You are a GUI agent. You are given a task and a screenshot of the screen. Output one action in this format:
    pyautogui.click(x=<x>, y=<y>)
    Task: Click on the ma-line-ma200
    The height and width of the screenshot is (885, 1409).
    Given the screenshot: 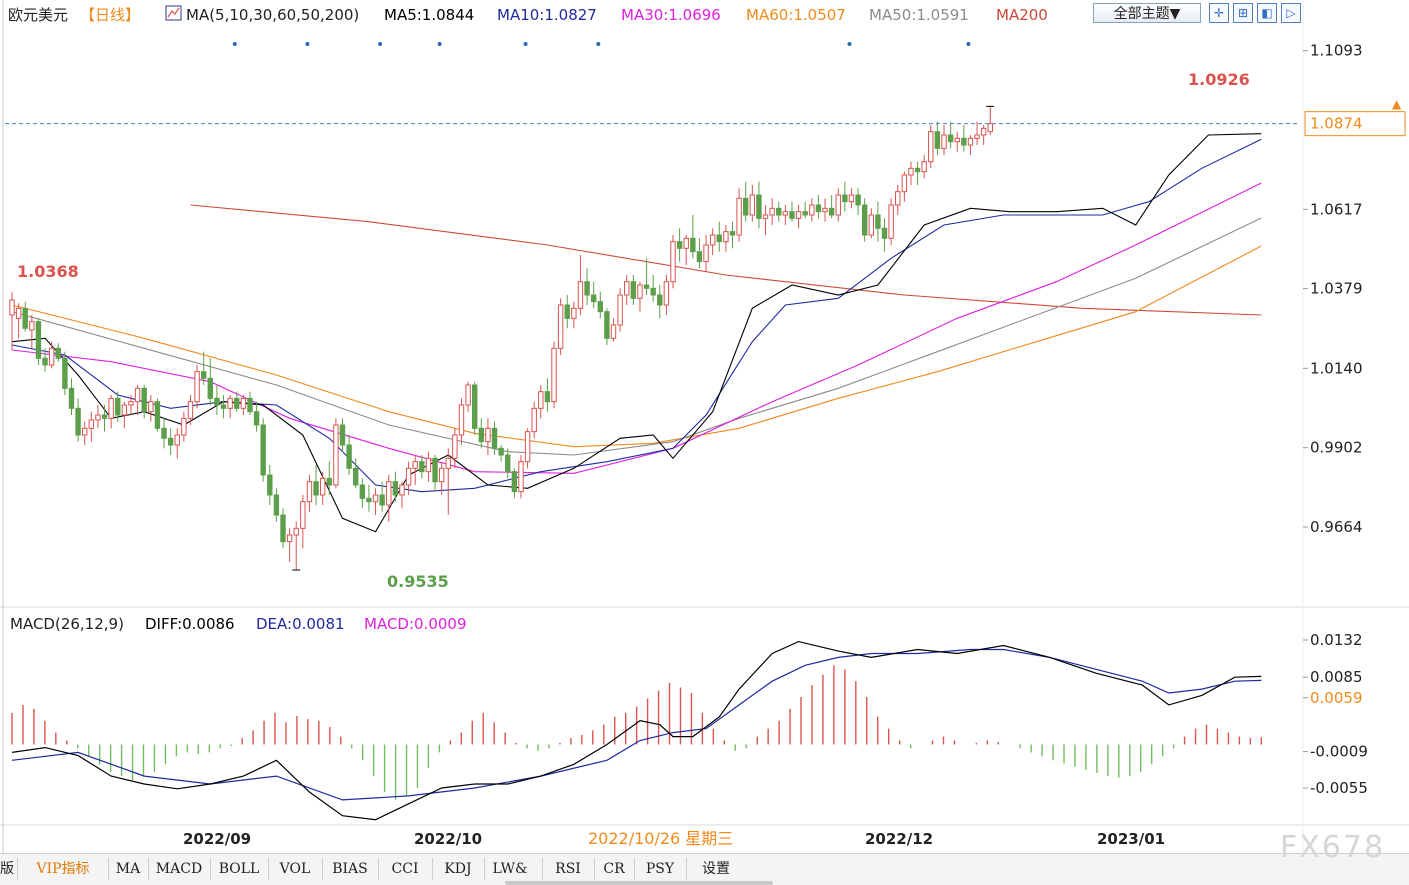 What is the action you would take?
    pyautogui.click(x=726, y=260)
    